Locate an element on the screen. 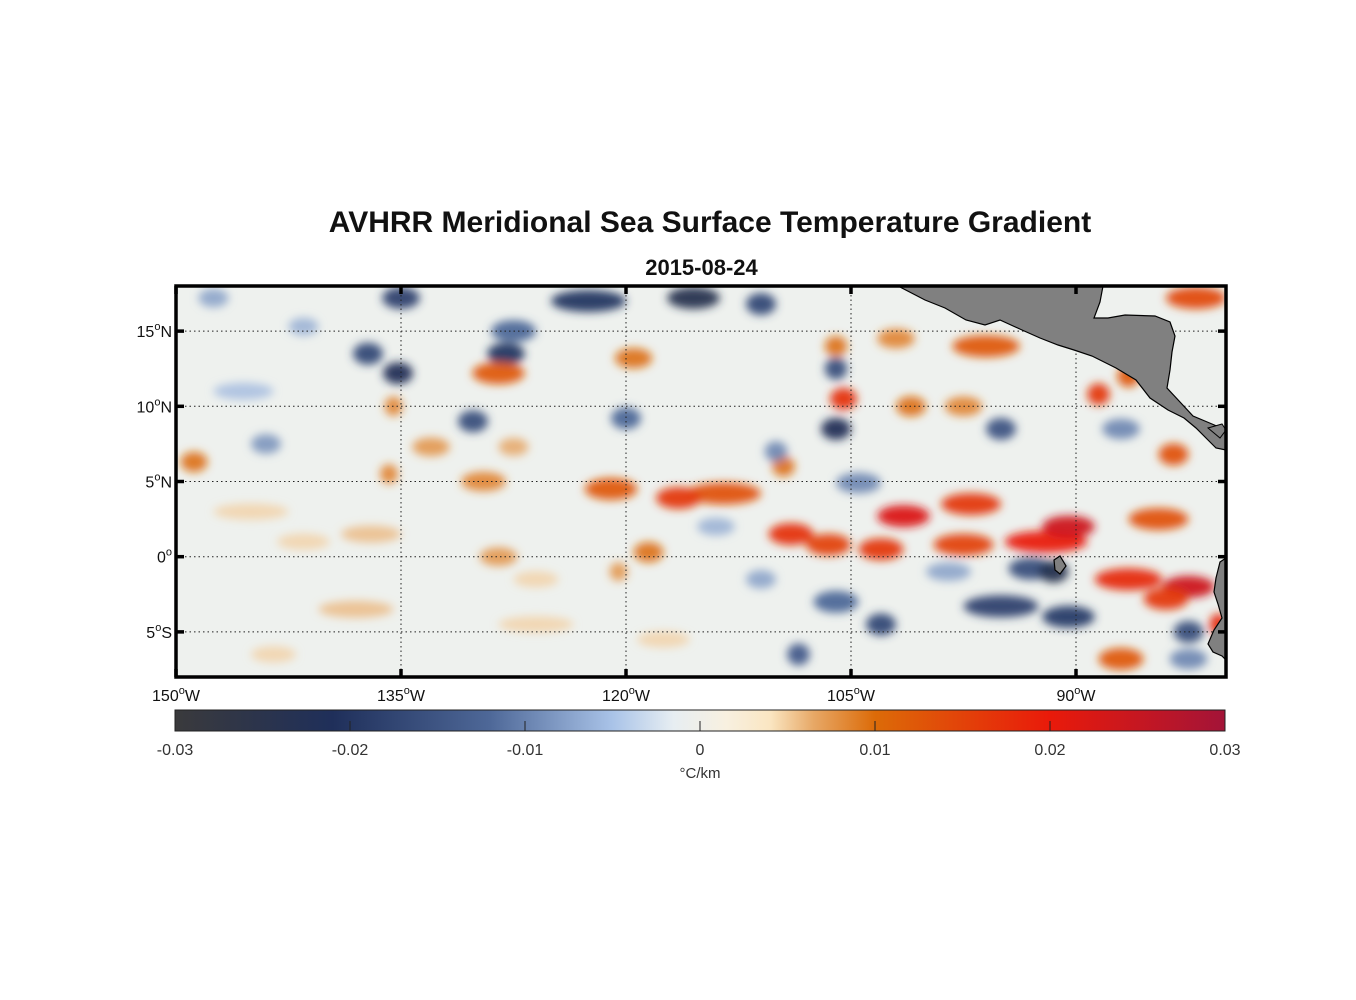  central-america-landmass is located at coordinates (1061, 368).